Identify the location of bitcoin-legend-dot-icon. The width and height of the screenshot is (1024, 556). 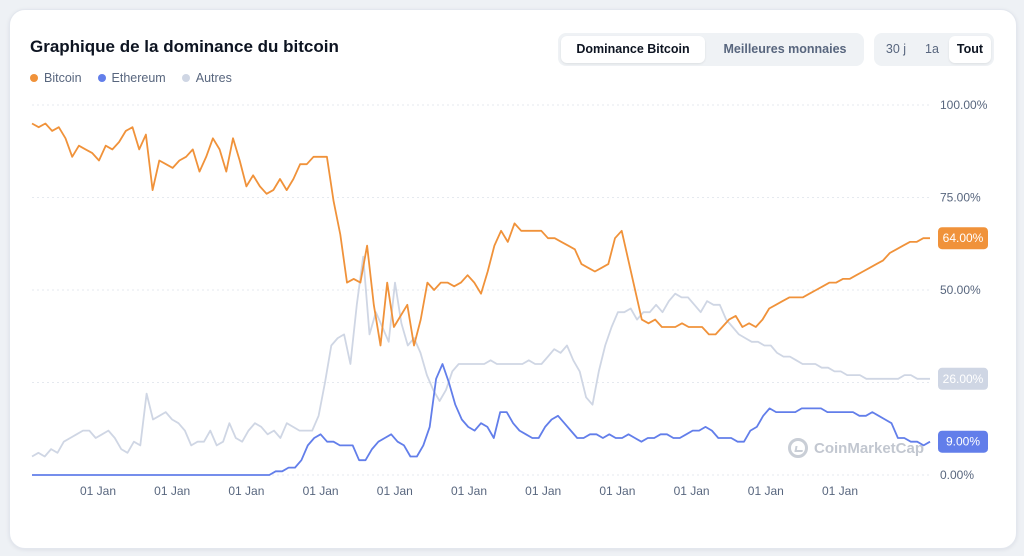
(34, 78).